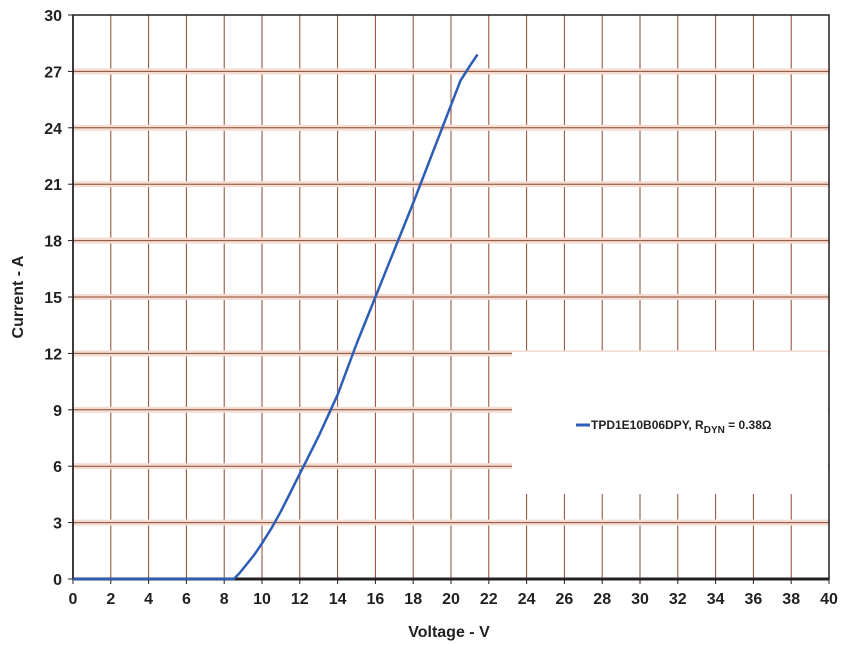 The image size is (844, 645). Describe the element at coordinates (565, 599) in the screenshot. I see `x-tick-label: 26` at that location.